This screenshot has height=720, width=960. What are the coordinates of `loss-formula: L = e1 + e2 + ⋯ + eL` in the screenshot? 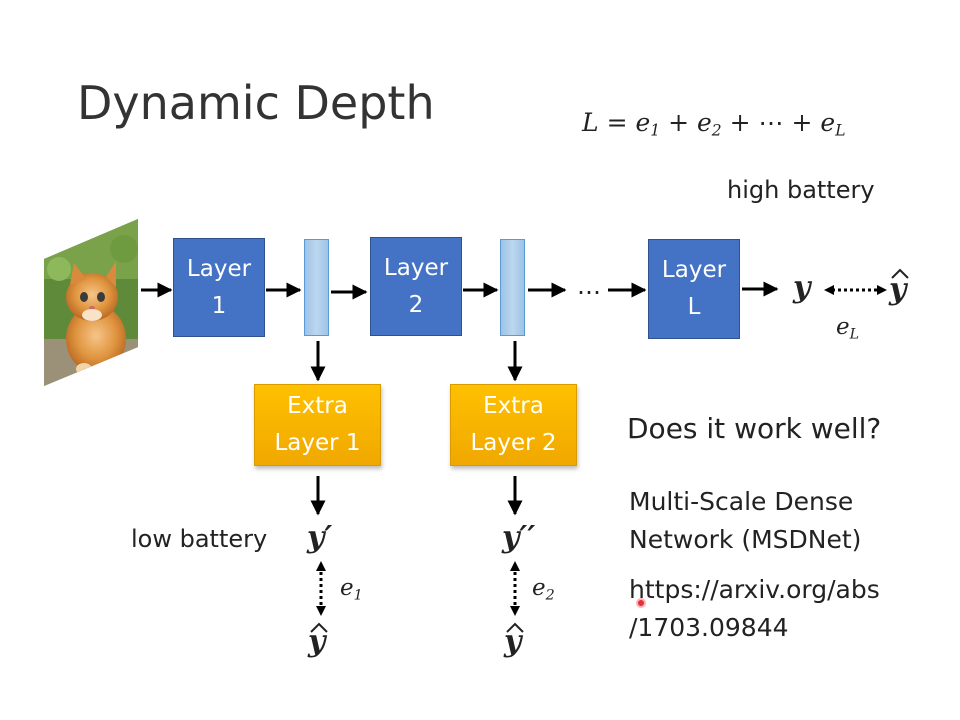 It's located at (714, 124).